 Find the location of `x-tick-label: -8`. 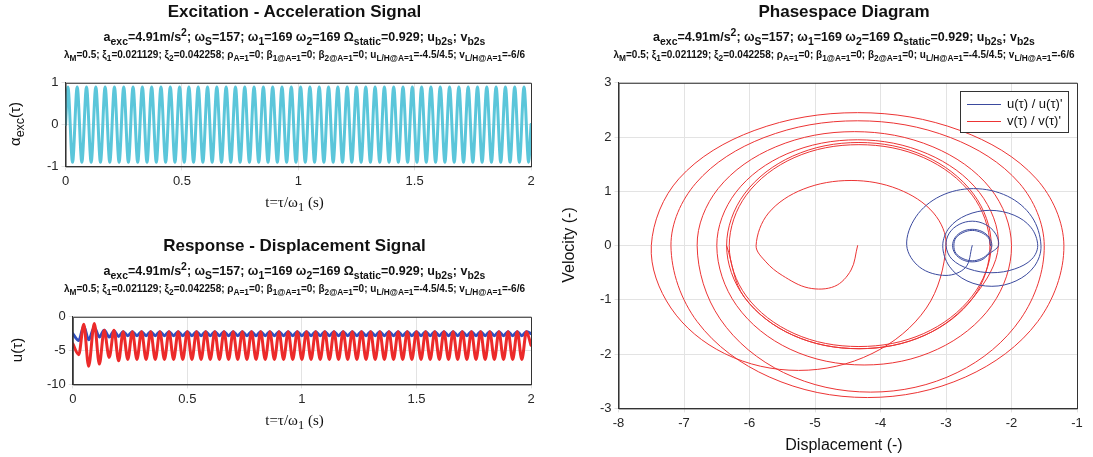

x-tick-label: -8 is located at coordinates (618, 422).